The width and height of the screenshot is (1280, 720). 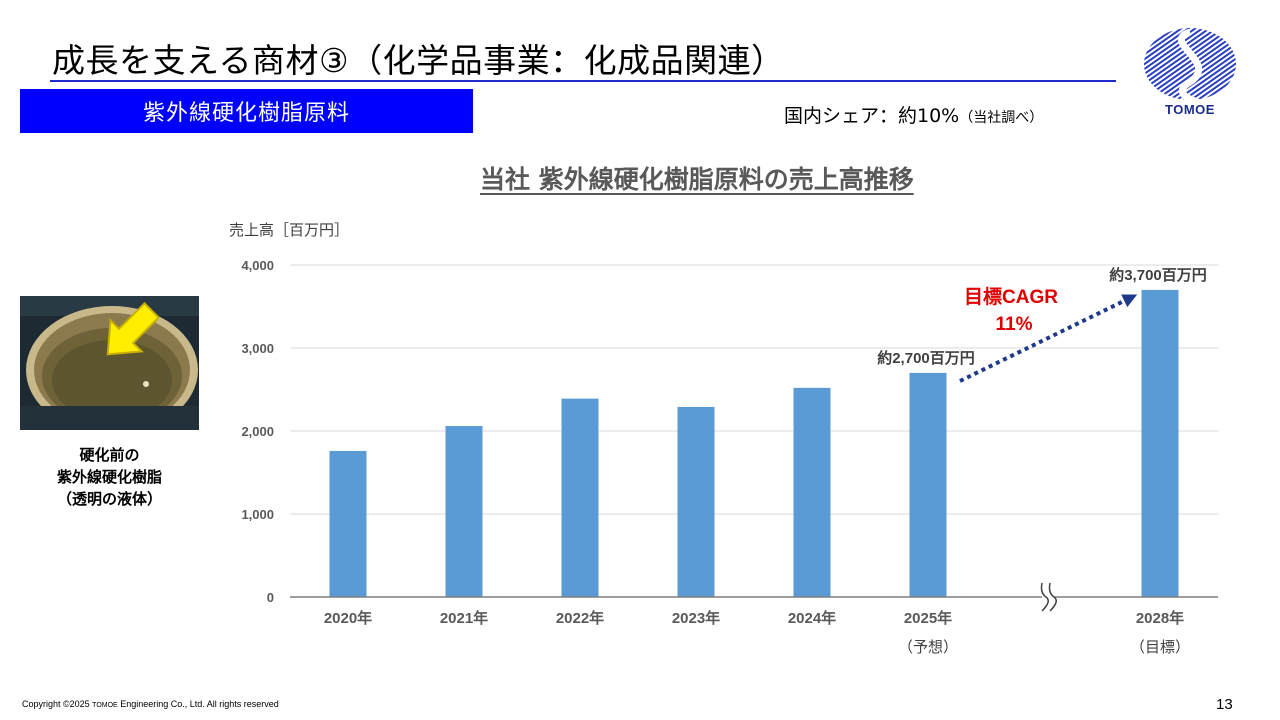 What do you see at coordinates (1014, 324) in the screenshot?
I see `cagr-value: 11%` at bounding box center [1014, 324].